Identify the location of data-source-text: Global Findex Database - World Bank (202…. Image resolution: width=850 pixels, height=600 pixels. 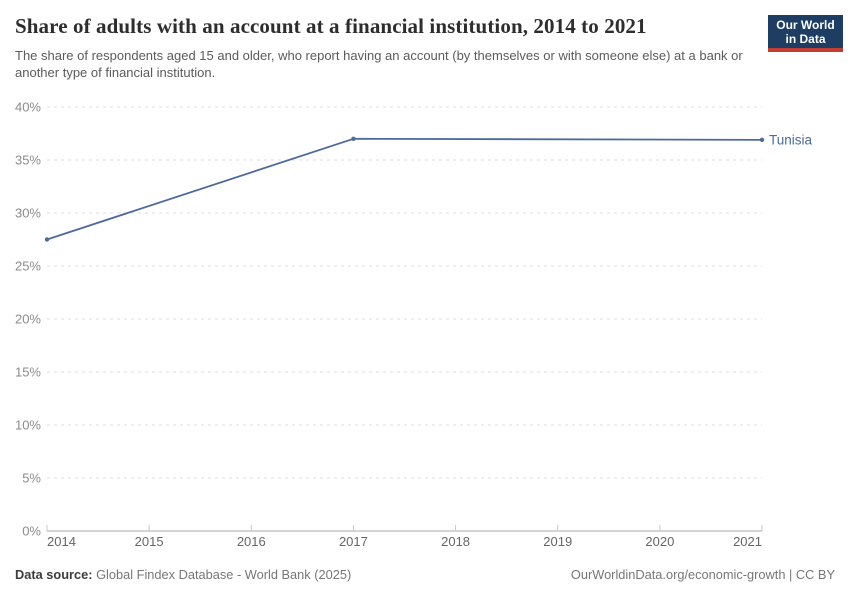
(224, 574).